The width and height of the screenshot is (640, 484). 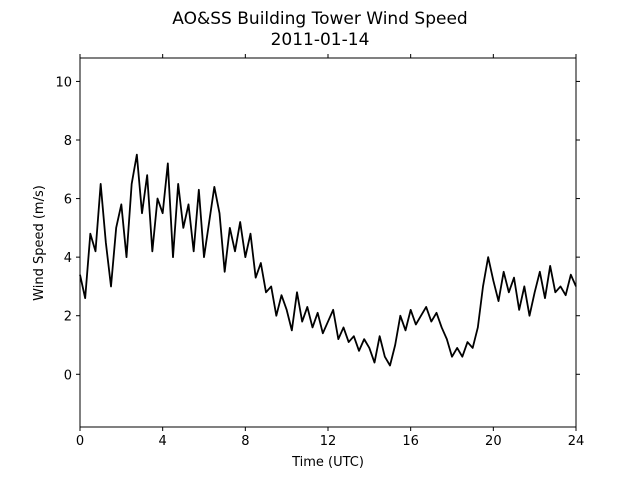 I want to click on y-tick-label: 10, so click(x=63, y=82).